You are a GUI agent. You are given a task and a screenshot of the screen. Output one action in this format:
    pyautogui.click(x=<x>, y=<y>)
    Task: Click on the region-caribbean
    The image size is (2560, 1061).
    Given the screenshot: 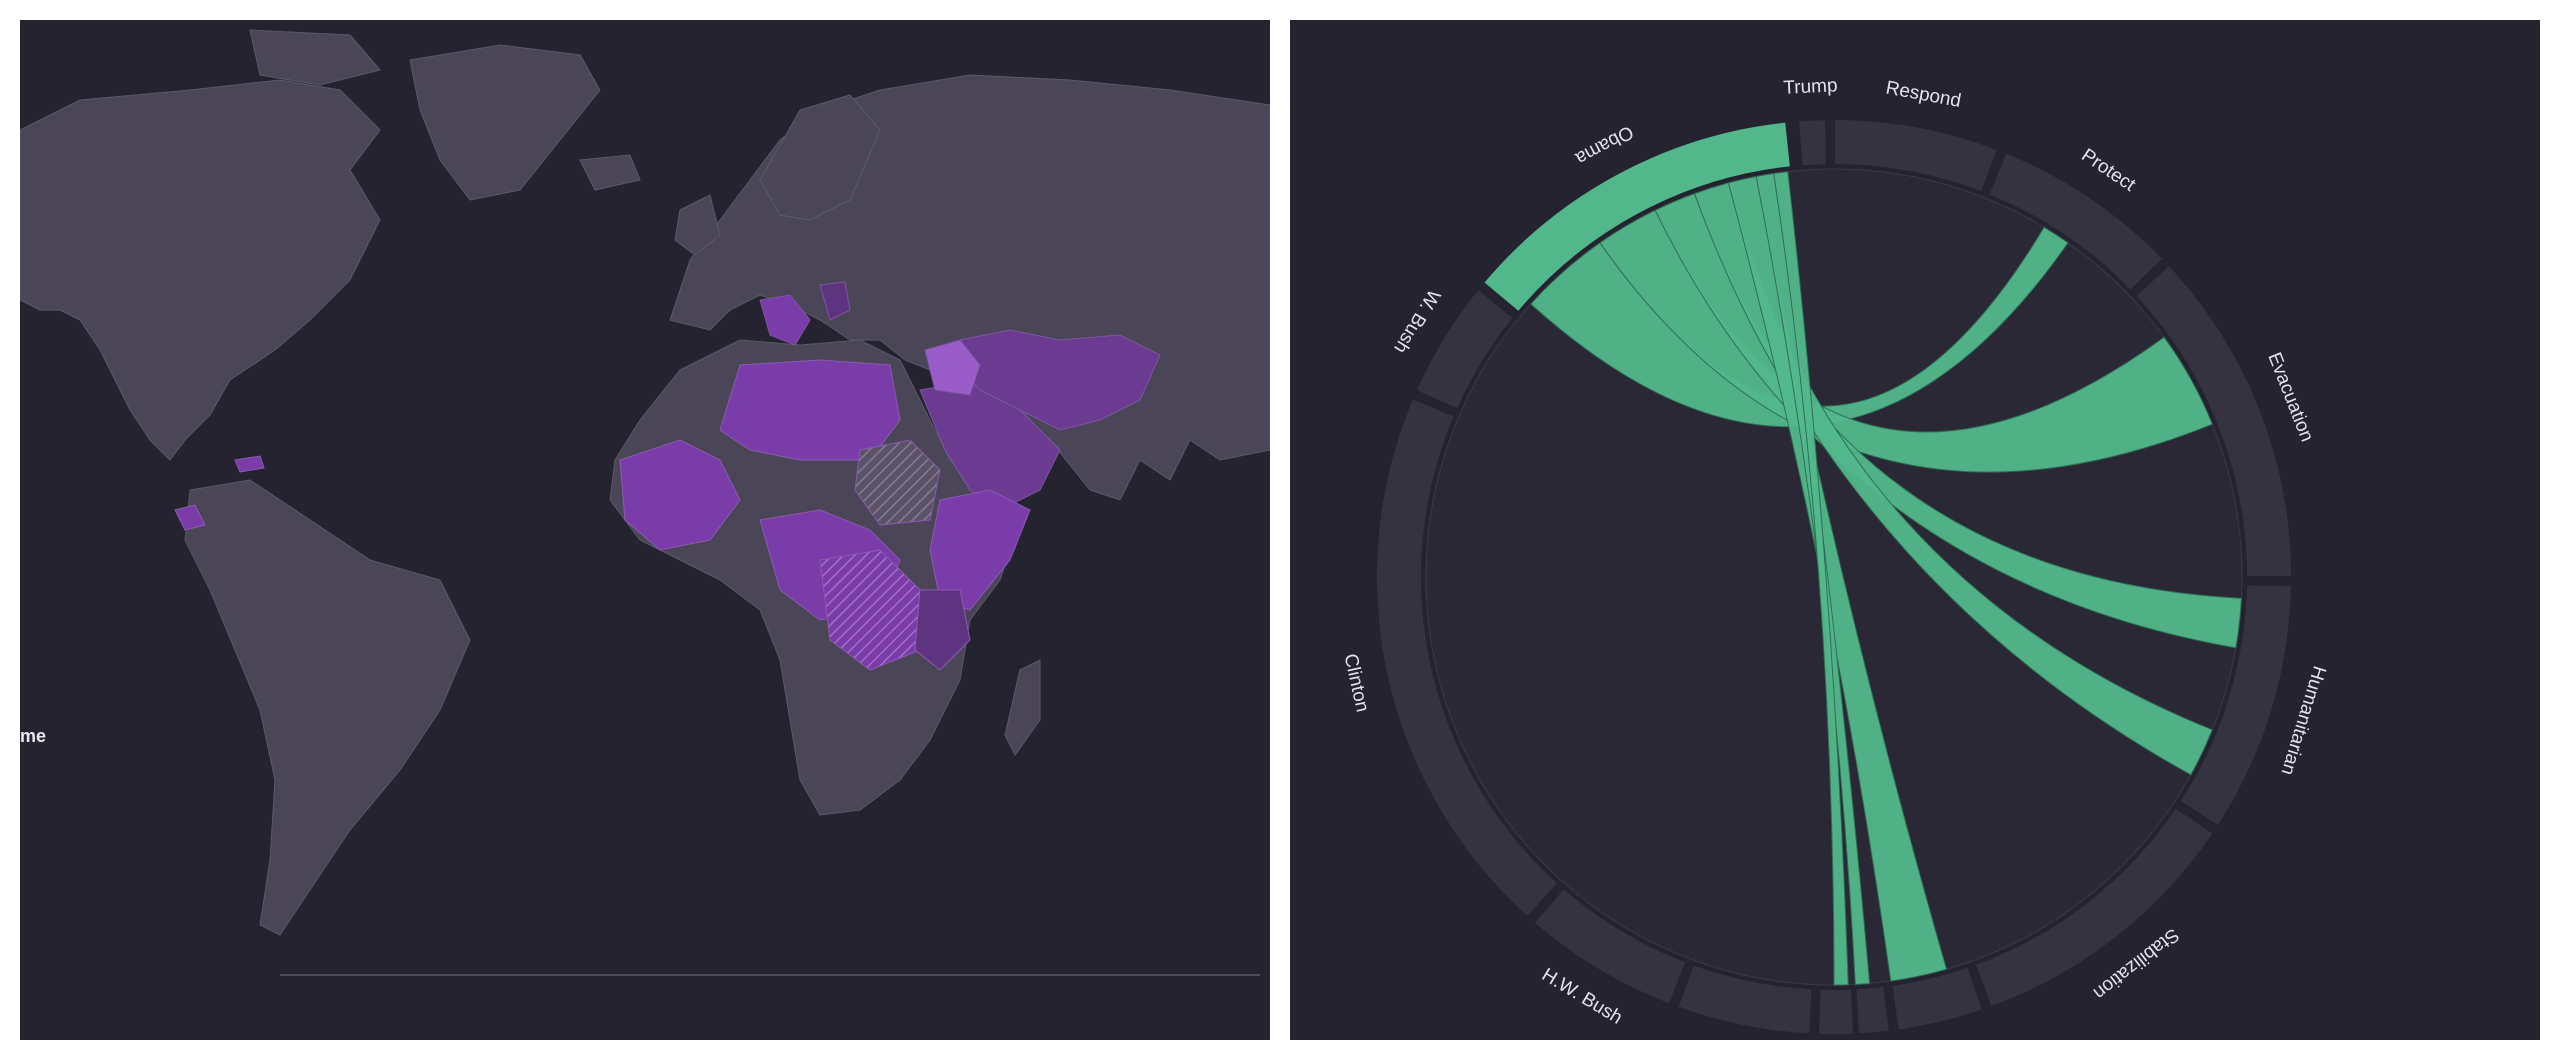 What is the action you would take?
    pyautogui.click(x=249, y=464)
    